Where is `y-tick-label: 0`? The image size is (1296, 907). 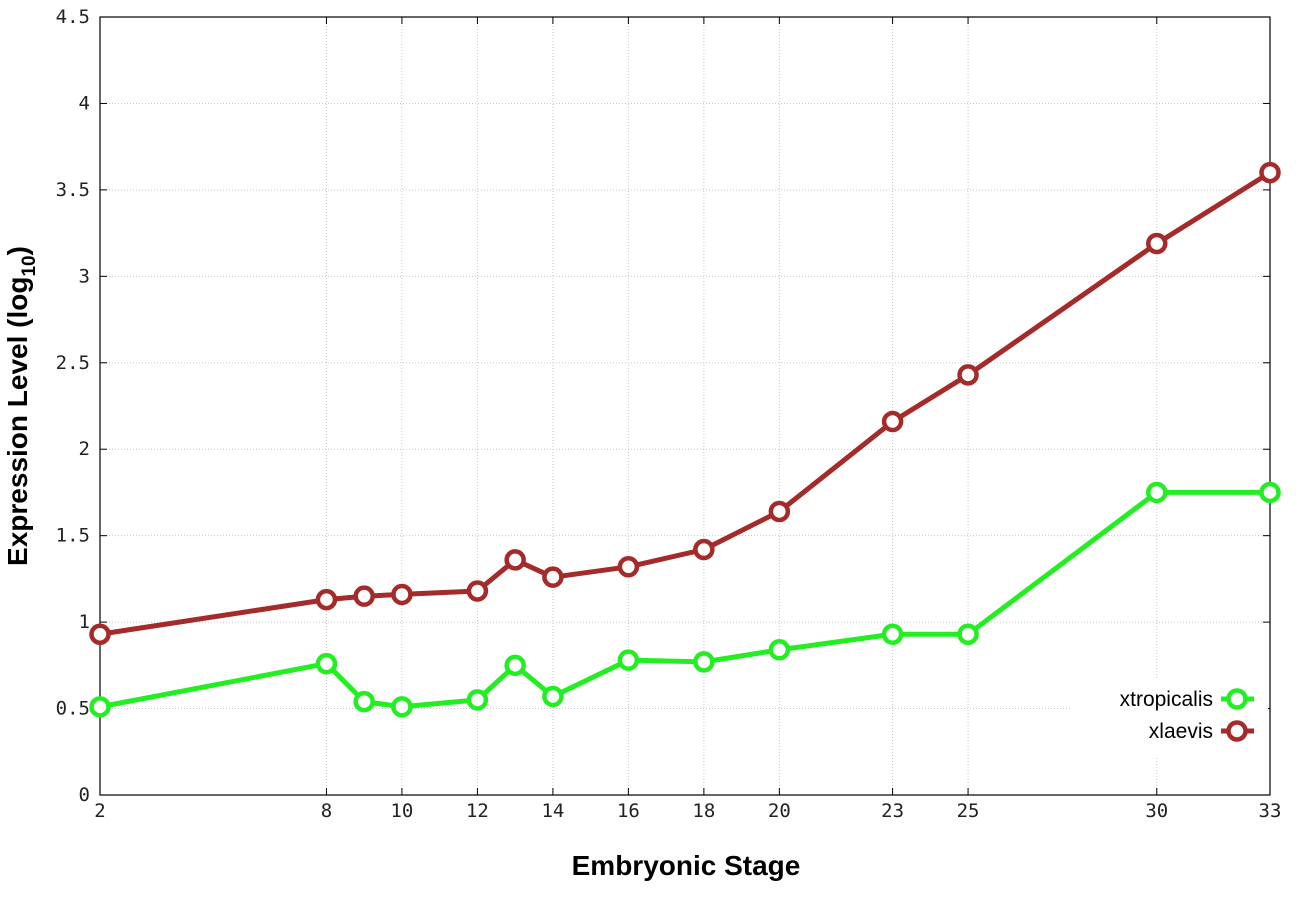
y-tick-label: 0 is located at coordinates (84, 795).